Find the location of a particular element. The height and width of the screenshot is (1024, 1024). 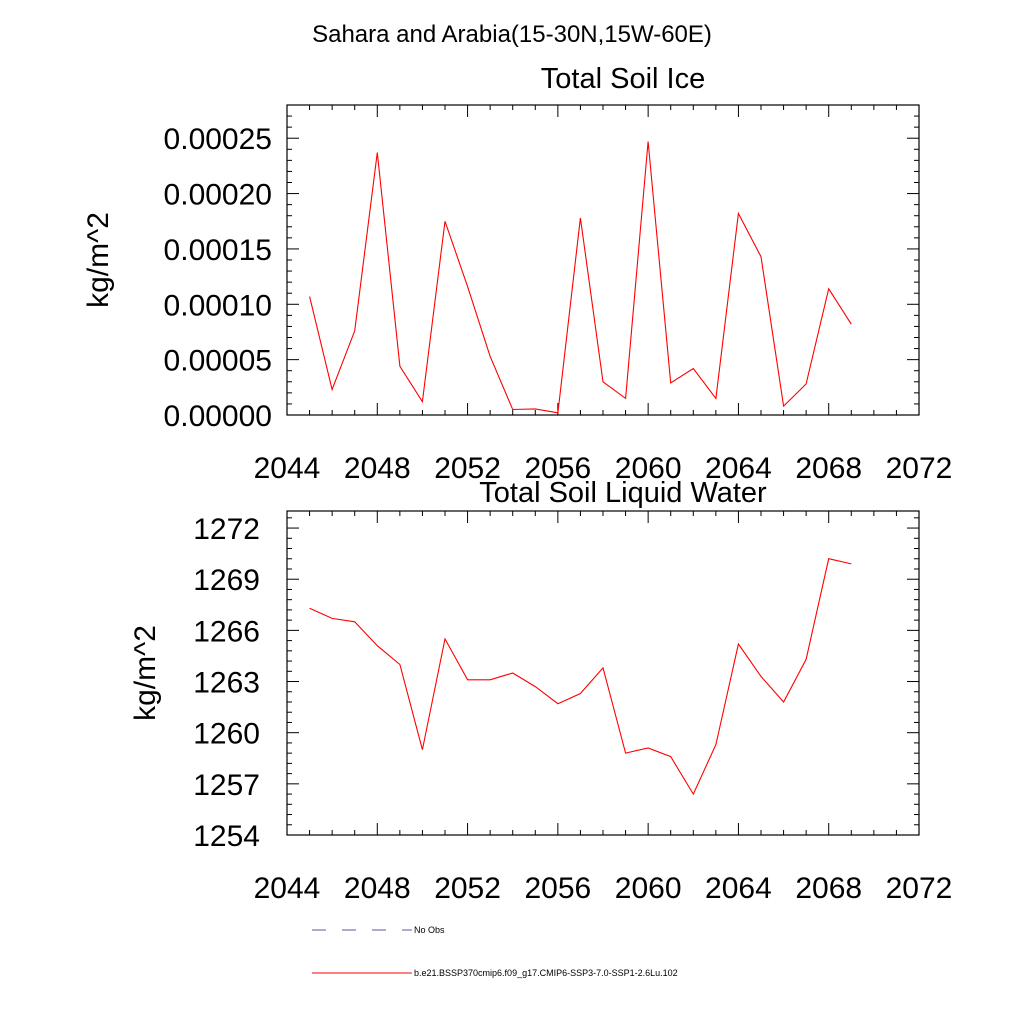

y-tick-label: 1254 is located at coordinates (226, 836).